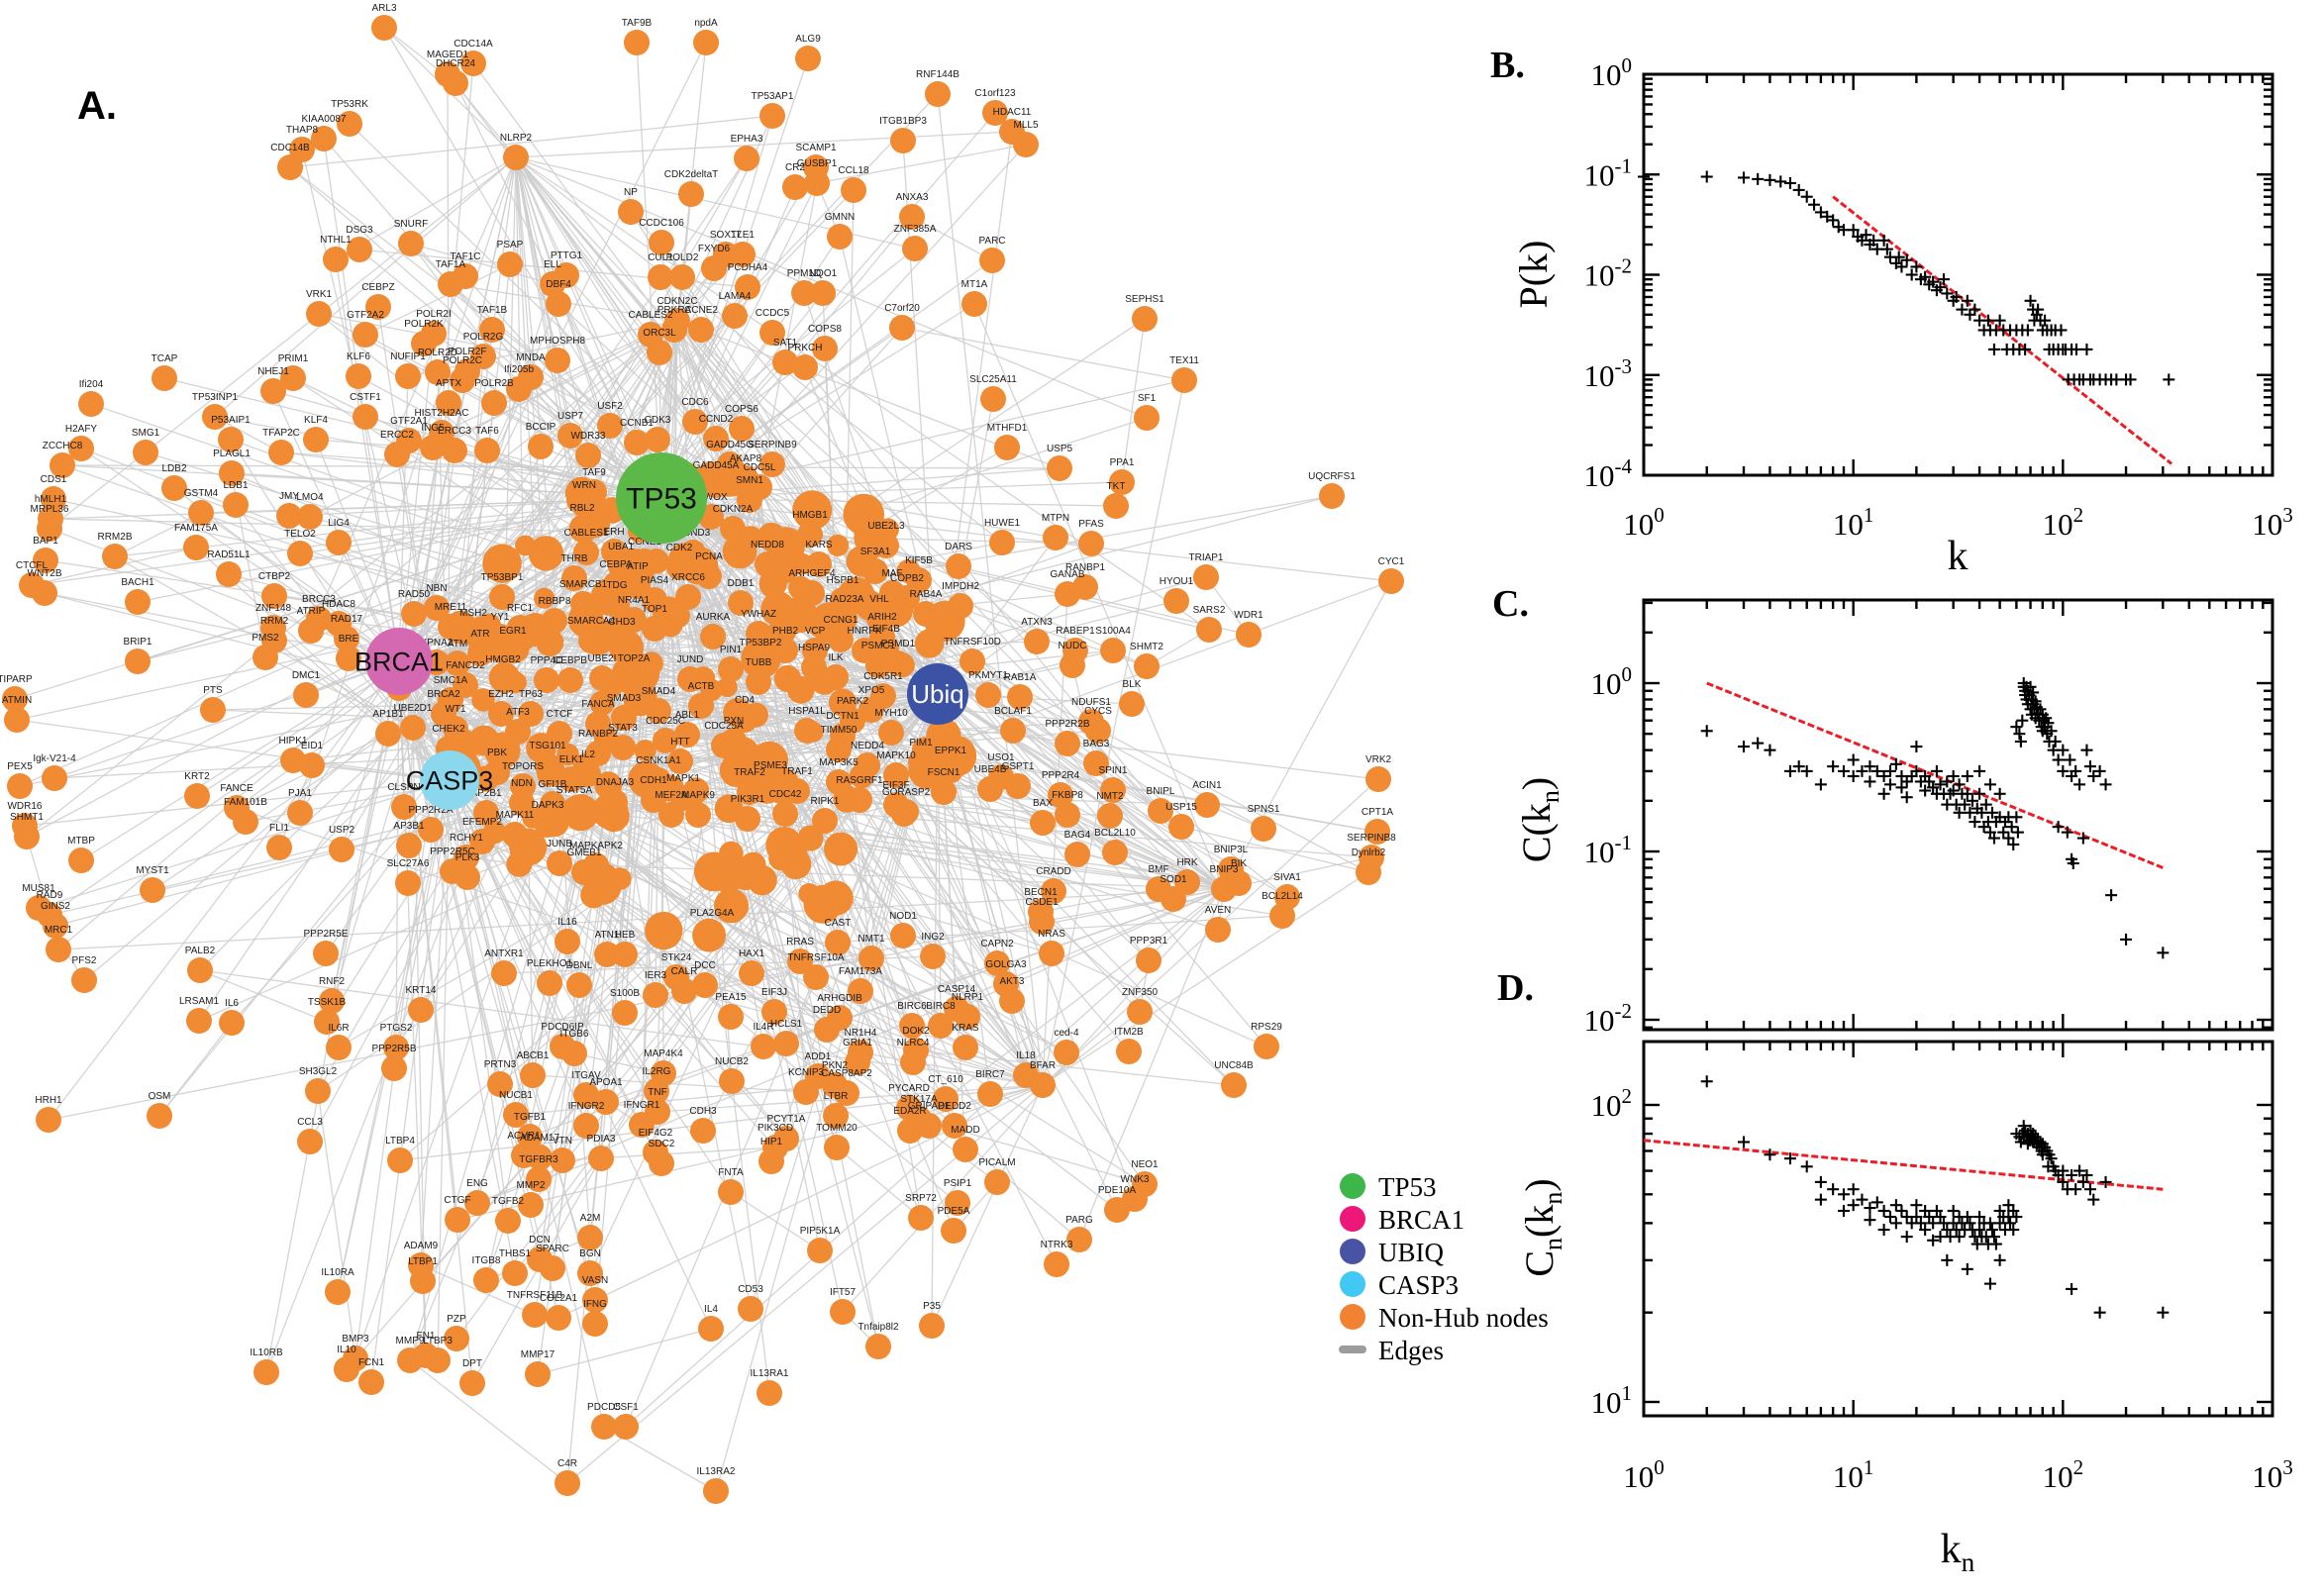 Image resolution: width=2323 pixels, height=1596 pixels. What do you see at coordinates (1133, 684) in the screenshot?
I see `network-node-label: BLK` at bounding box center [1133, 684].